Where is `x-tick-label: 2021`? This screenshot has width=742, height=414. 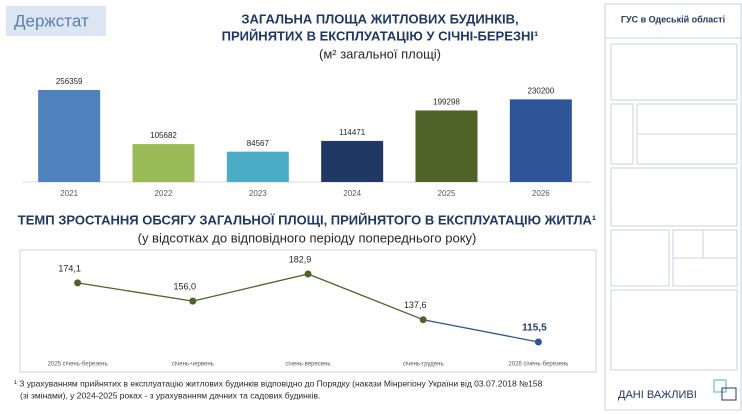 x-tick-label: 2021 is located at coordinates (69, 193).